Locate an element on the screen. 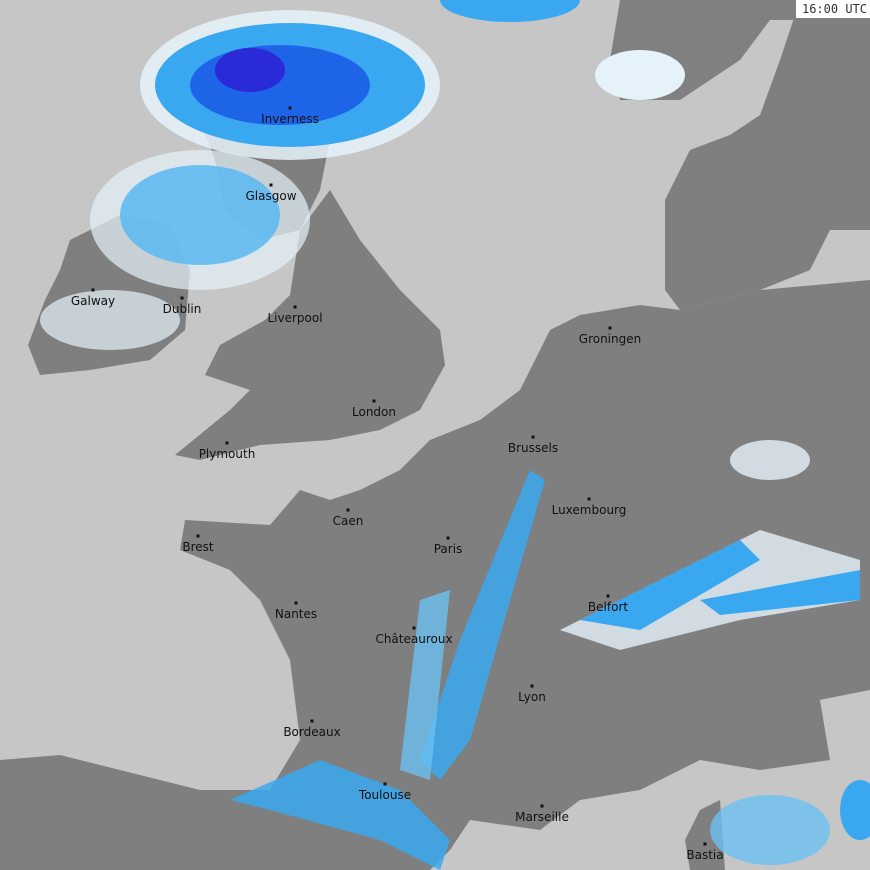 Image resolution: width=870 pixels, height=870 pixels. city-label: Bordeaux is located at coordinates (312, 732).